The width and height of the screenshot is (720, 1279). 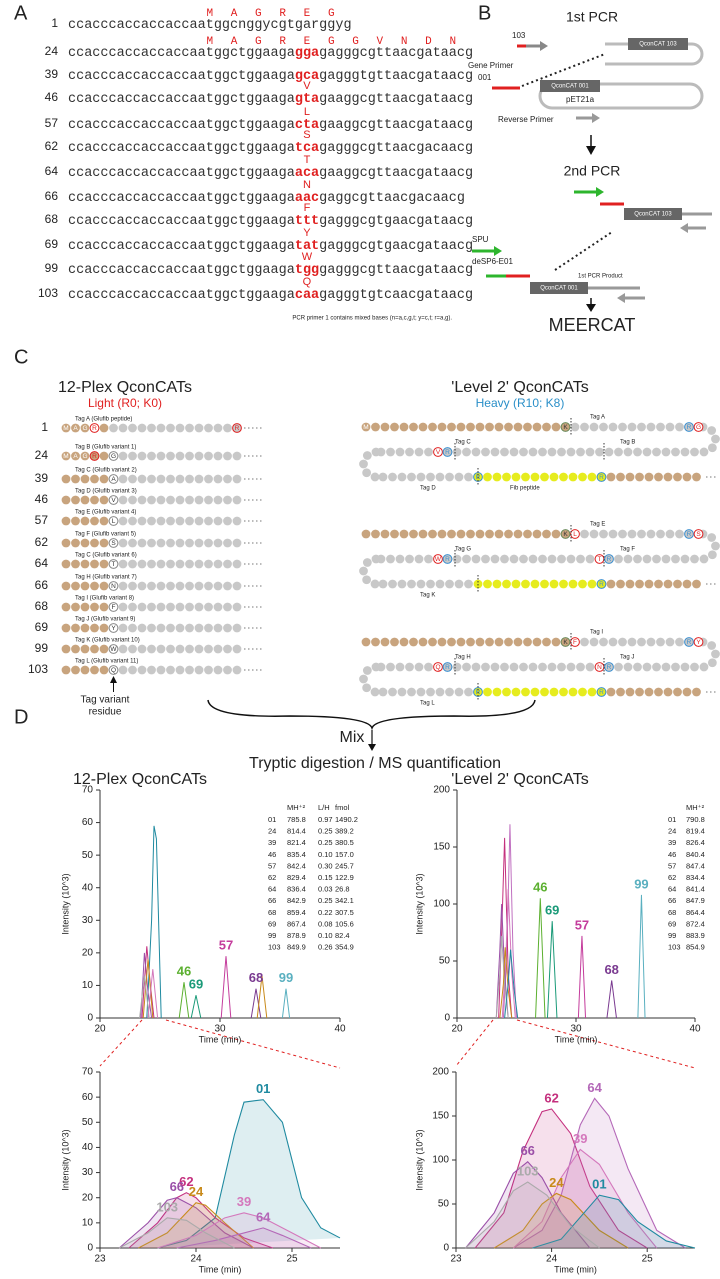 I want to click on table-cell: 0.22, so click(x=325, y=912).